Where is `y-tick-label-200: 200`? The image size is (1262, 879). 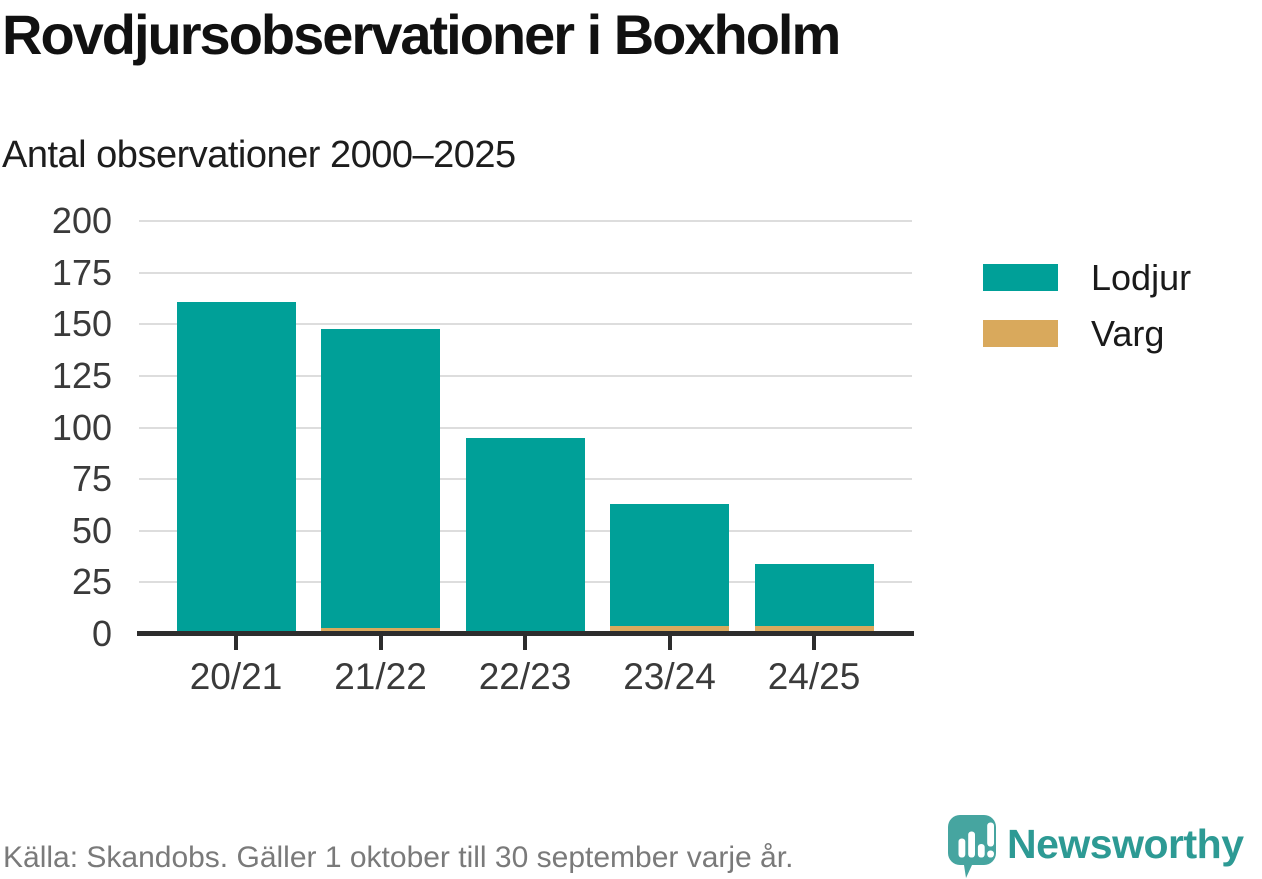
y-tick-label-200: 200 is located at coordinates (81, 221).